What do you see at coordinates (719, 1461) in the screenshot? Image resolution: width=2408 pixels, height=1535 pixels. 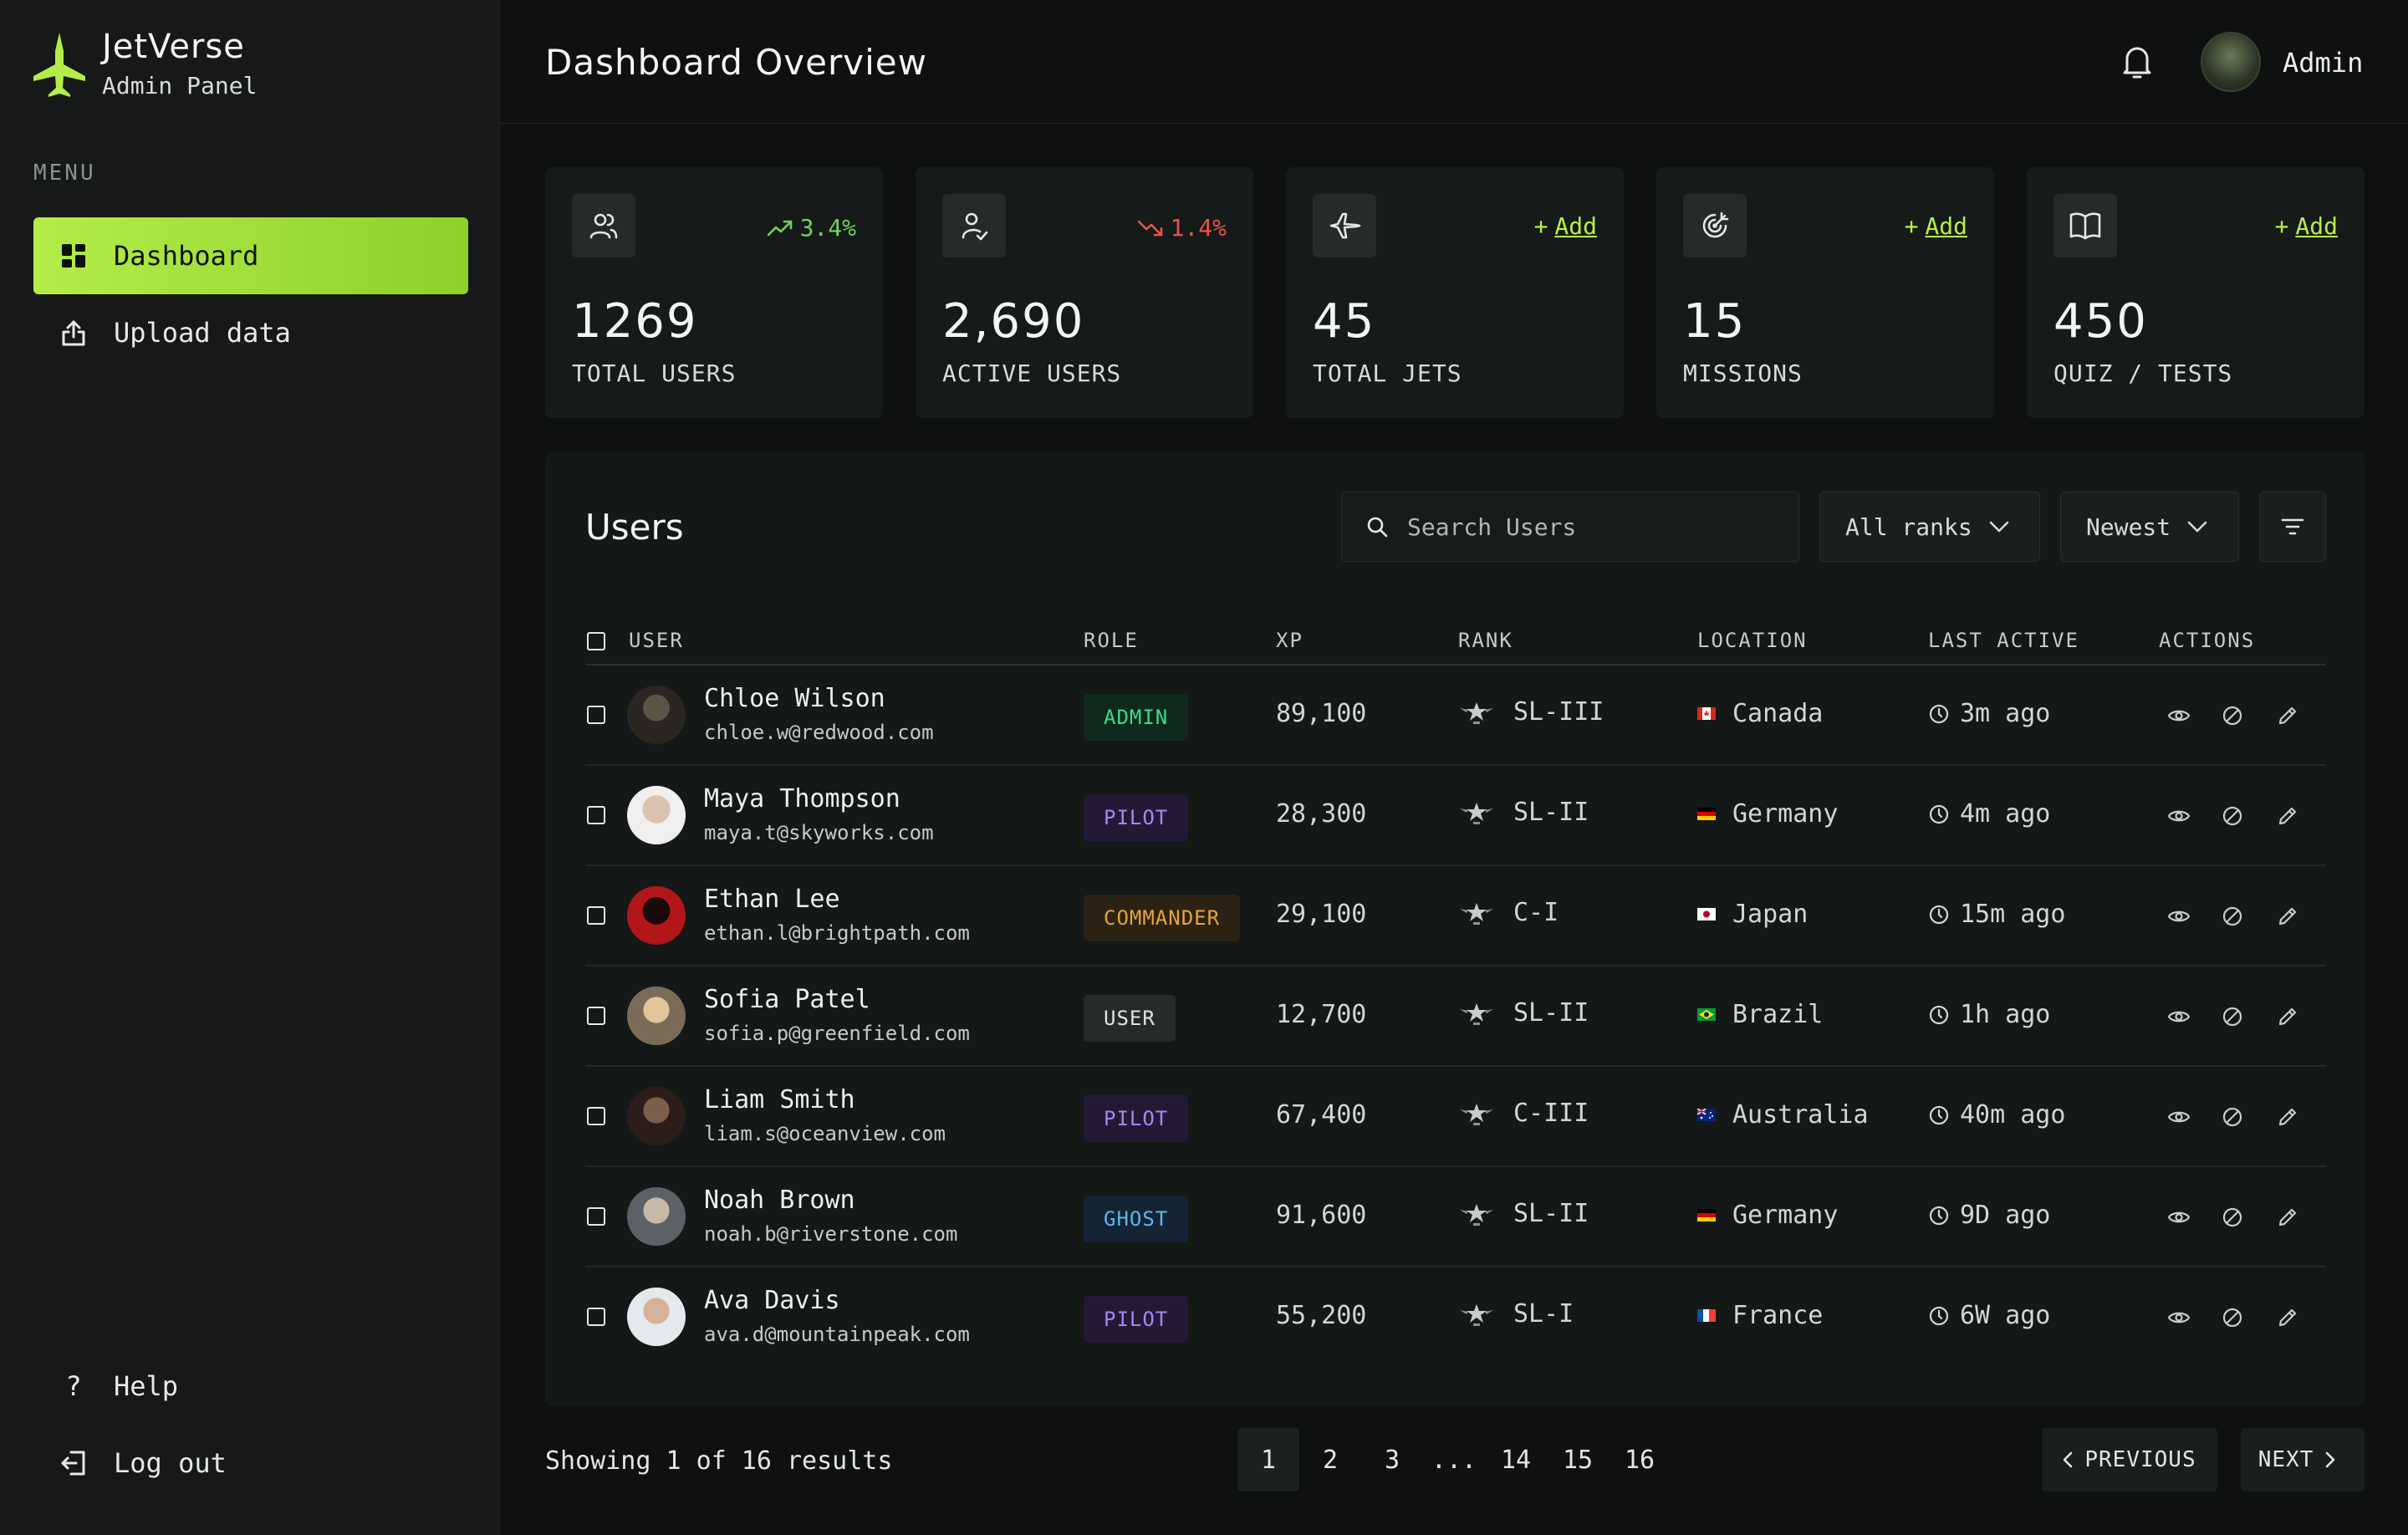 I see `results-count: Showing 1 of 16 results` at bounding box center [719, 1461].